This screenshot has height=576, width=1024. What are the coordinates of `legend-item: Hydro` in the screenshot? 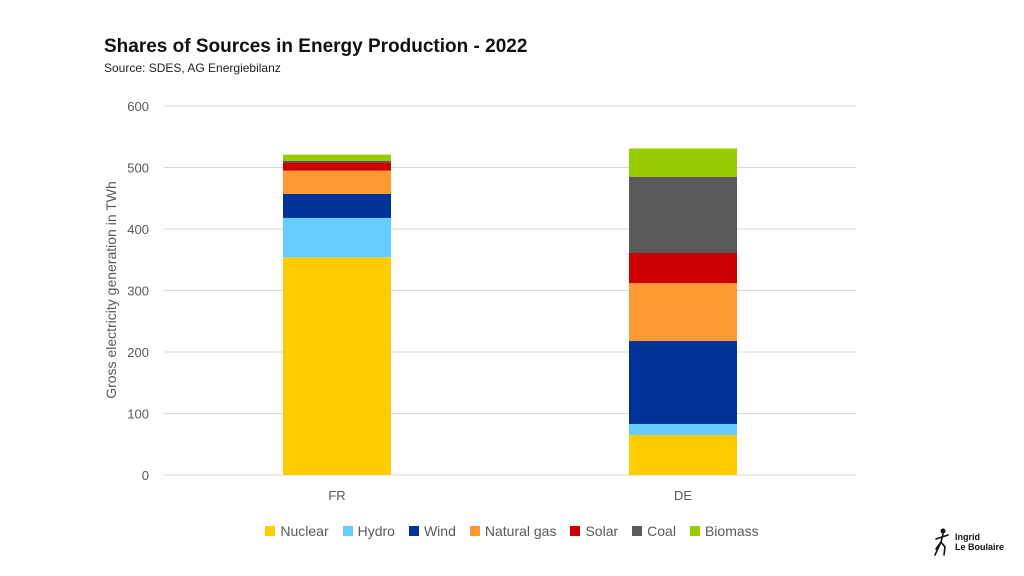 It's located at (368, 531).